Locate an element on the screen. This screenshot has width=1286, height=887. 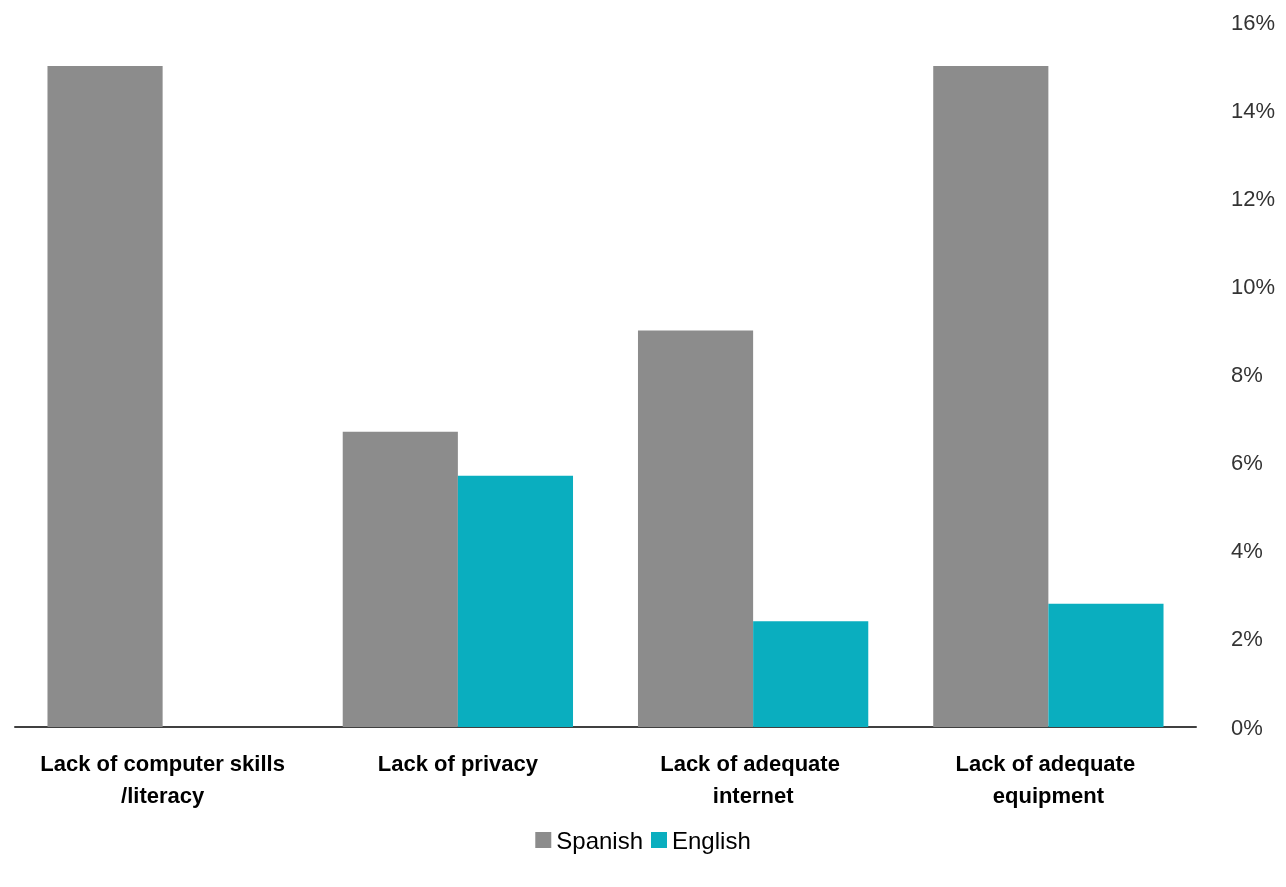
y-tick-label: 2% is located at coordinates (1247, 639).